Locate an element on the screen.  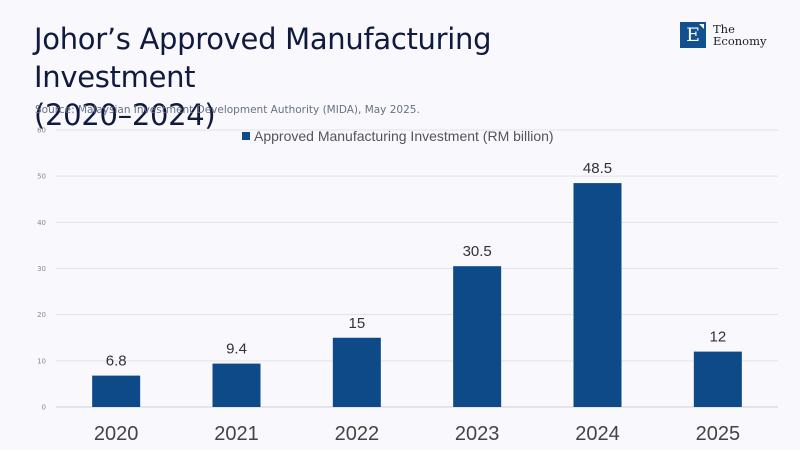
data-label-2020: 6.8 is located at coordinates (116, 361).